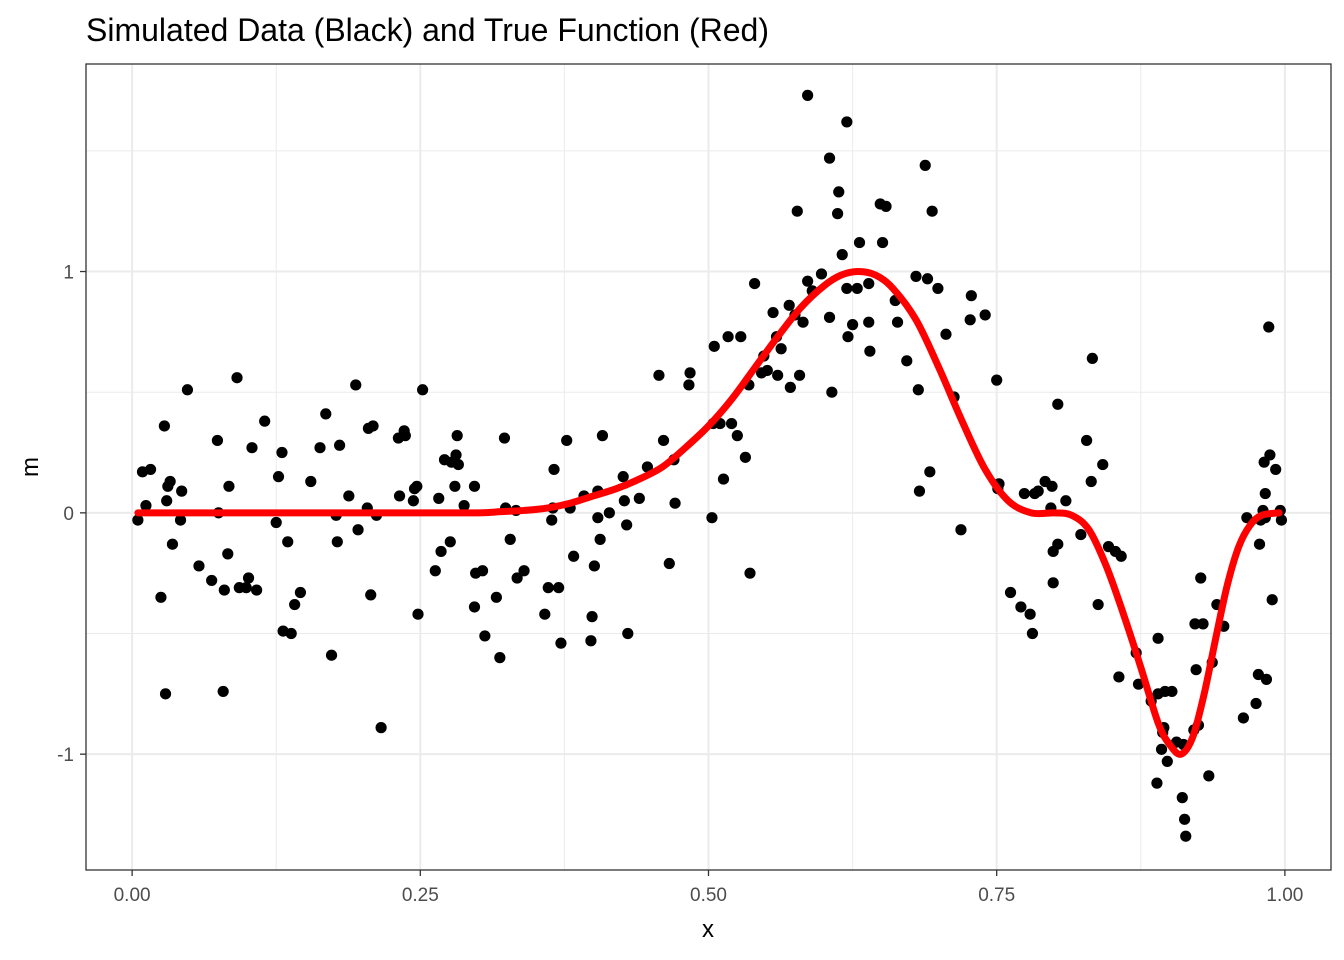 The width and height of the screenshot is (1344, 960). I want to click on y-axis-title: m, so click(30, 467).